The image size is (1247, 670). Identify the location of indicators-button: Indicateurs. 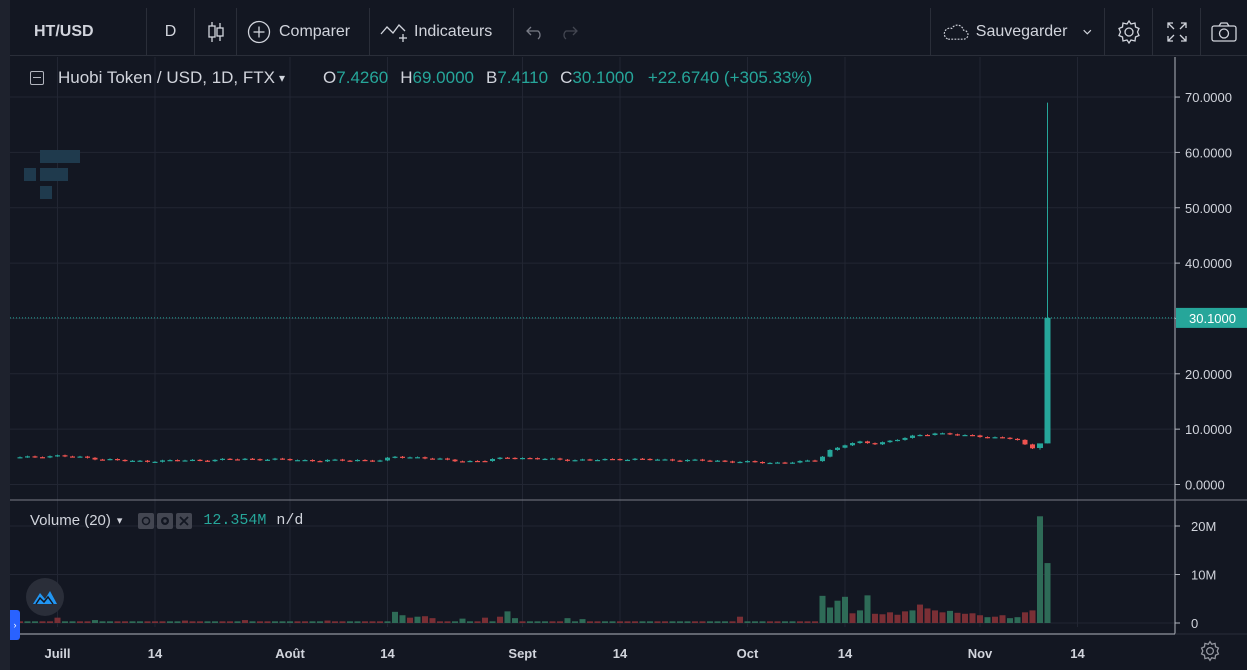
(442, 31).